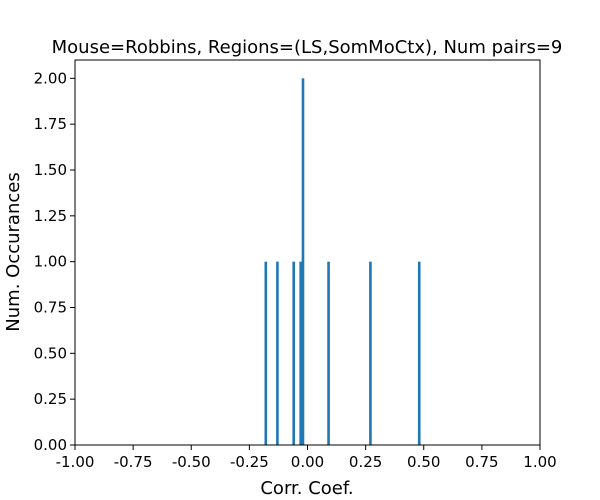 The width and height of the screenshot is (600, 500). I want to click on y-tick-label: 1.75, so click(50, 124).